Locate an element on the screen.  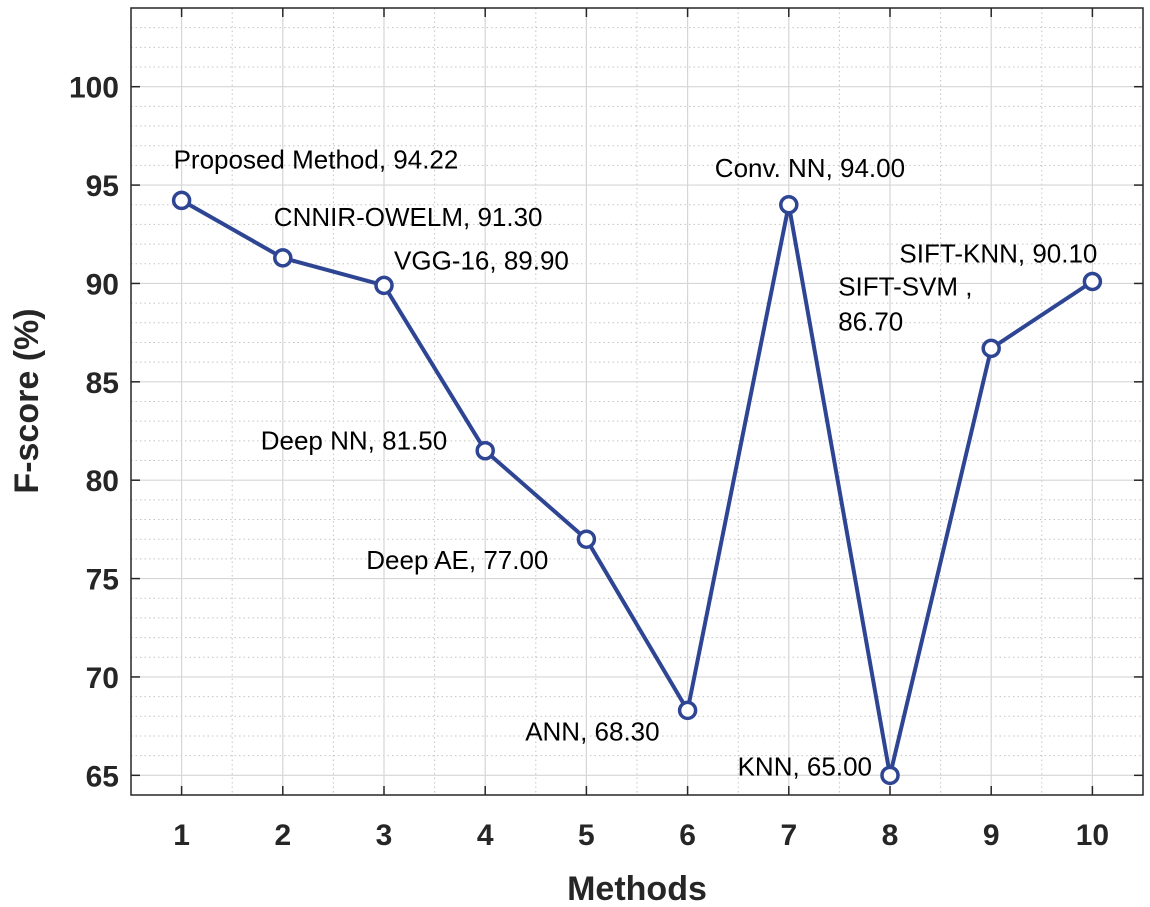
data-label-line: KNN, 65.00 is located at coordinates (805, 766).